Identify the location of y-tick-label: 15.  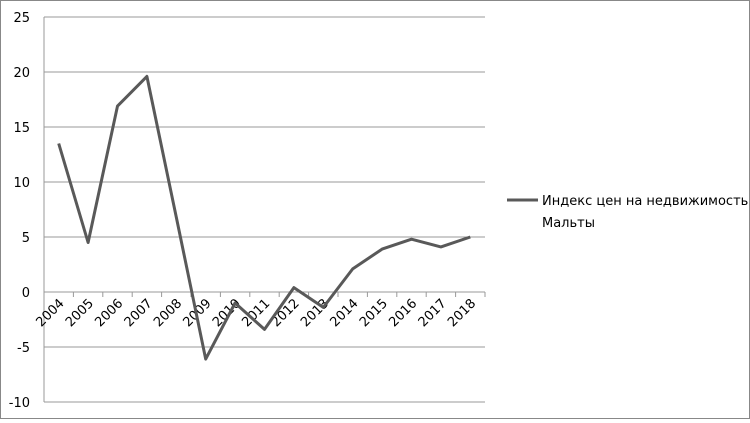
(21, 128).